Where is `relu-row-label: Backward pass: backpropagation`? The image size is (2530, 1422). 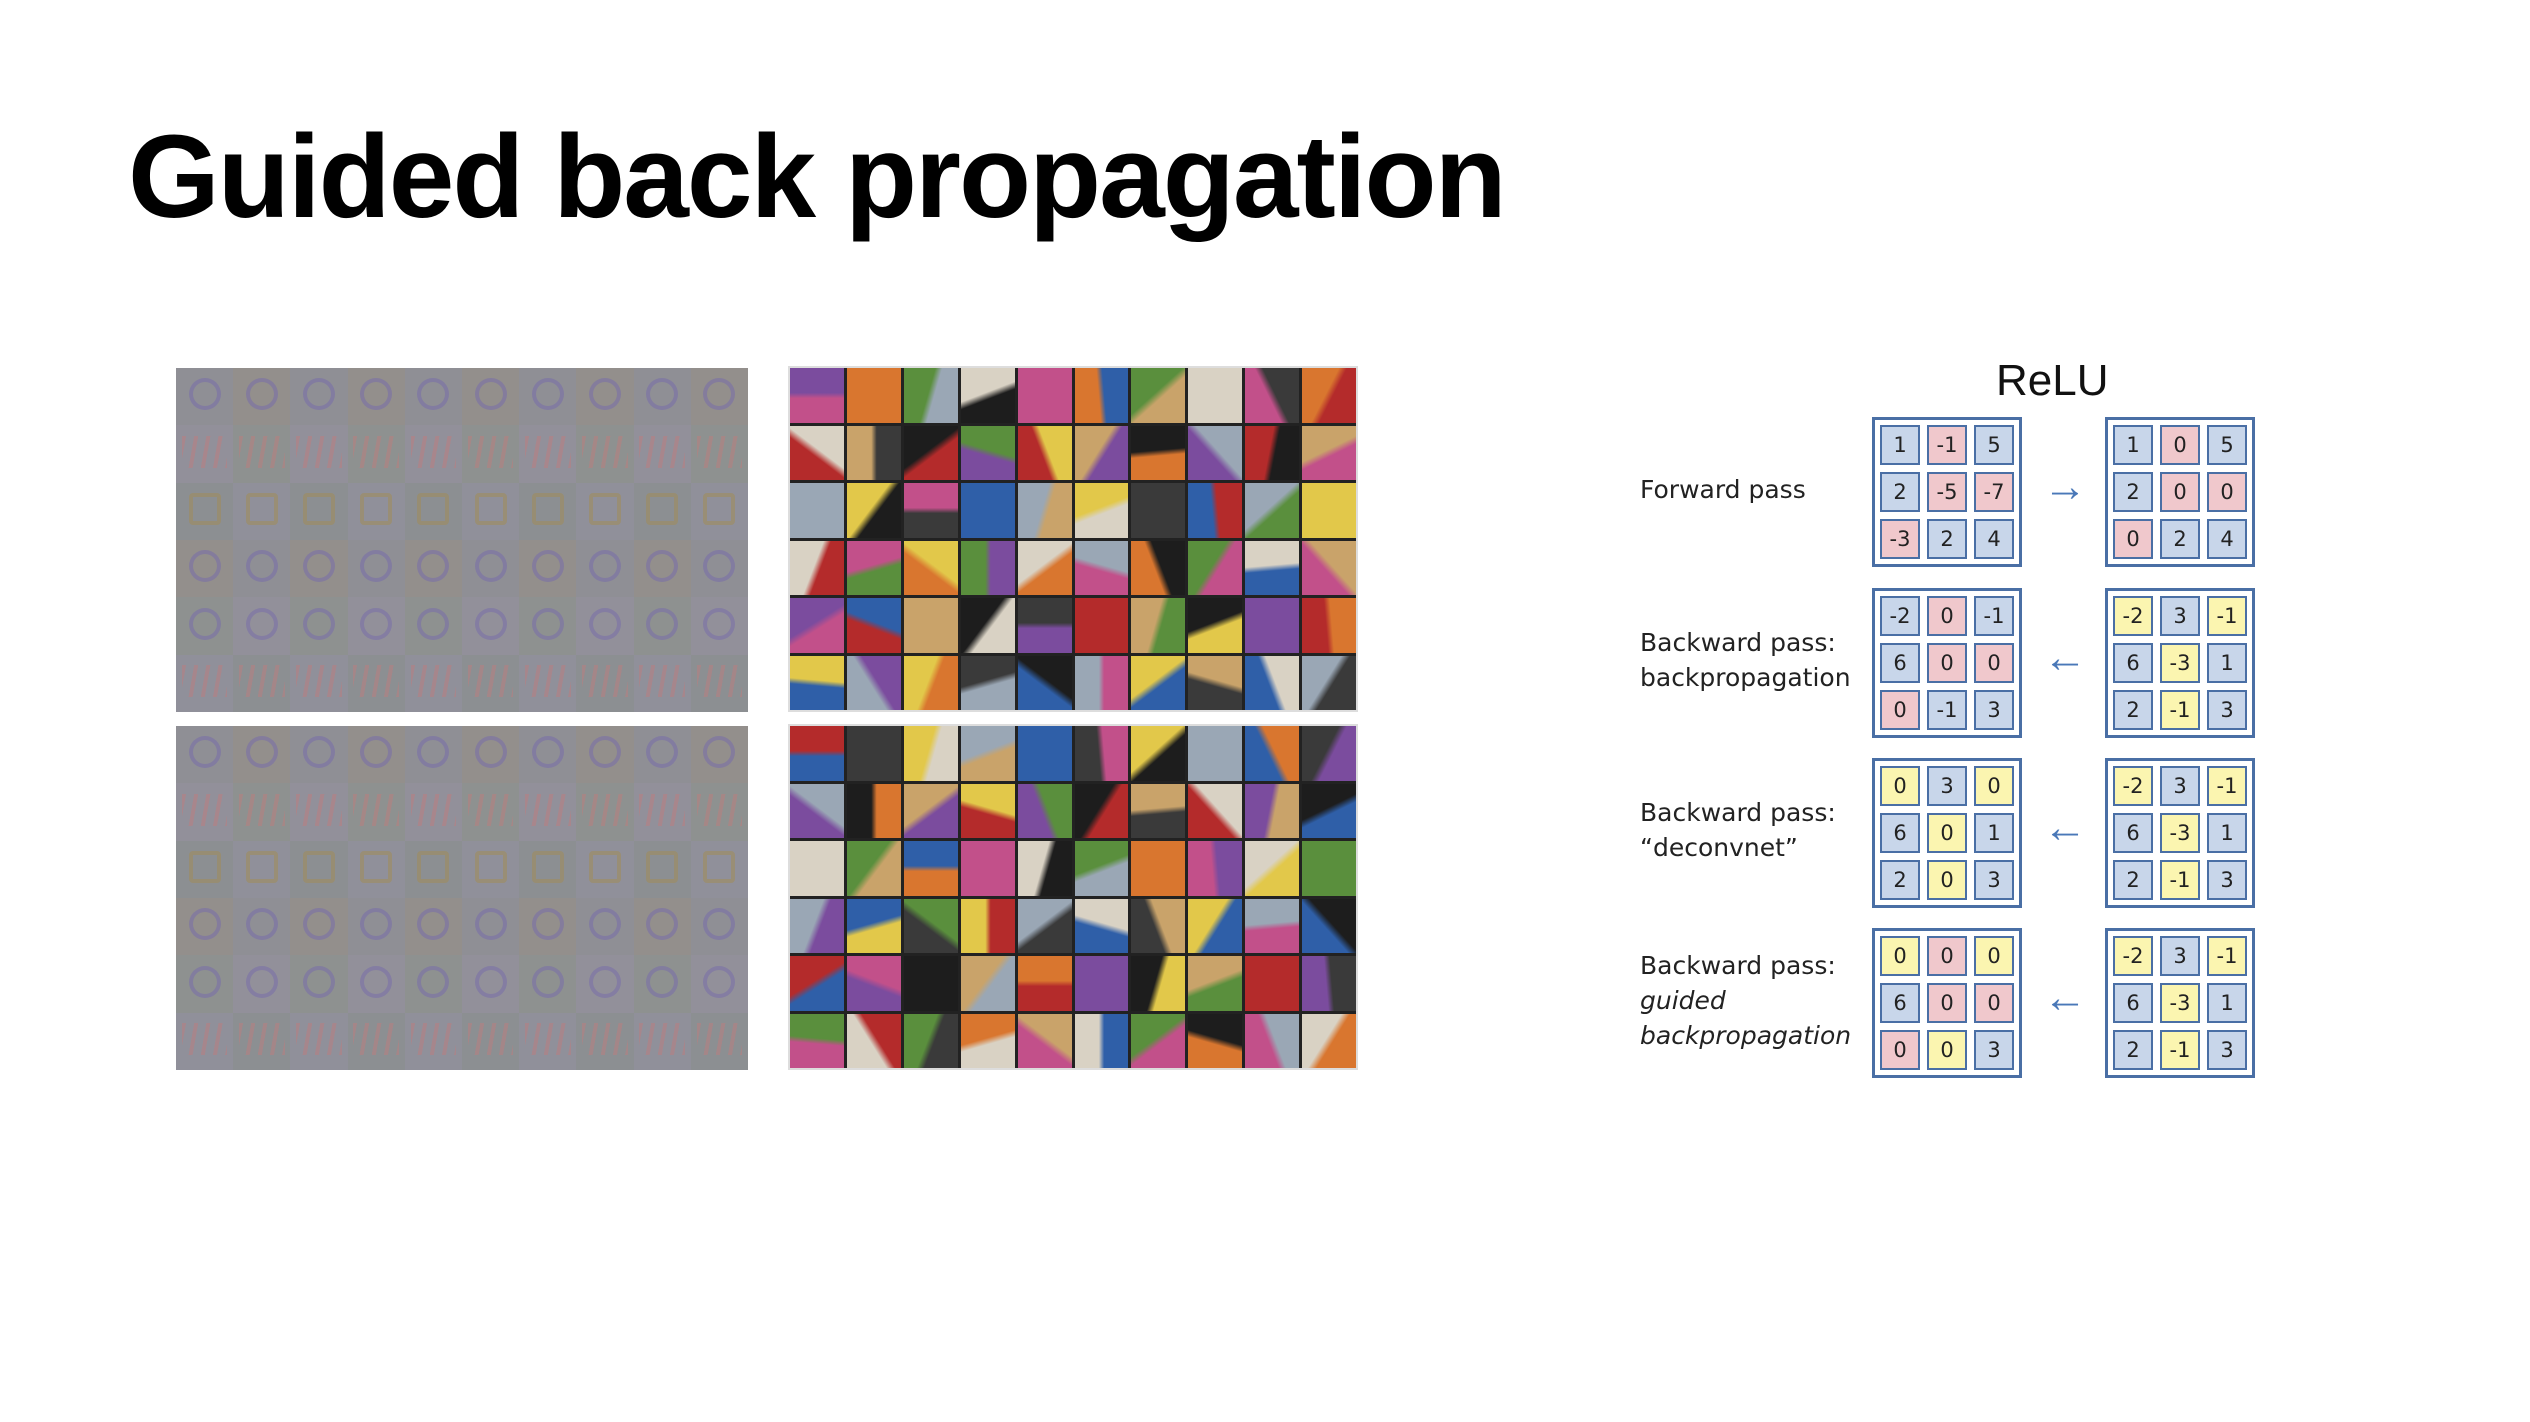
relu-row-label: Backward pass: backpropagation is located at coordinates (1745, 660).